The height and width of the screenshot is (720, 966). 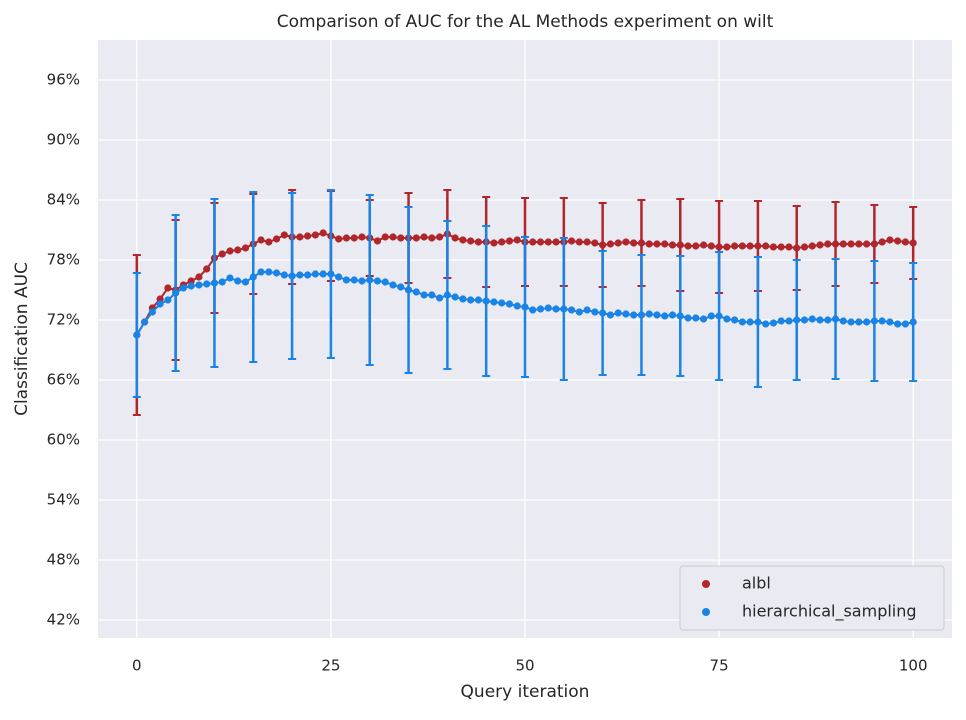 What do you see at coordinates (63, 380) in the screenshot?
I see `y-tick-label: 66%` at bounding box center [63, 380].